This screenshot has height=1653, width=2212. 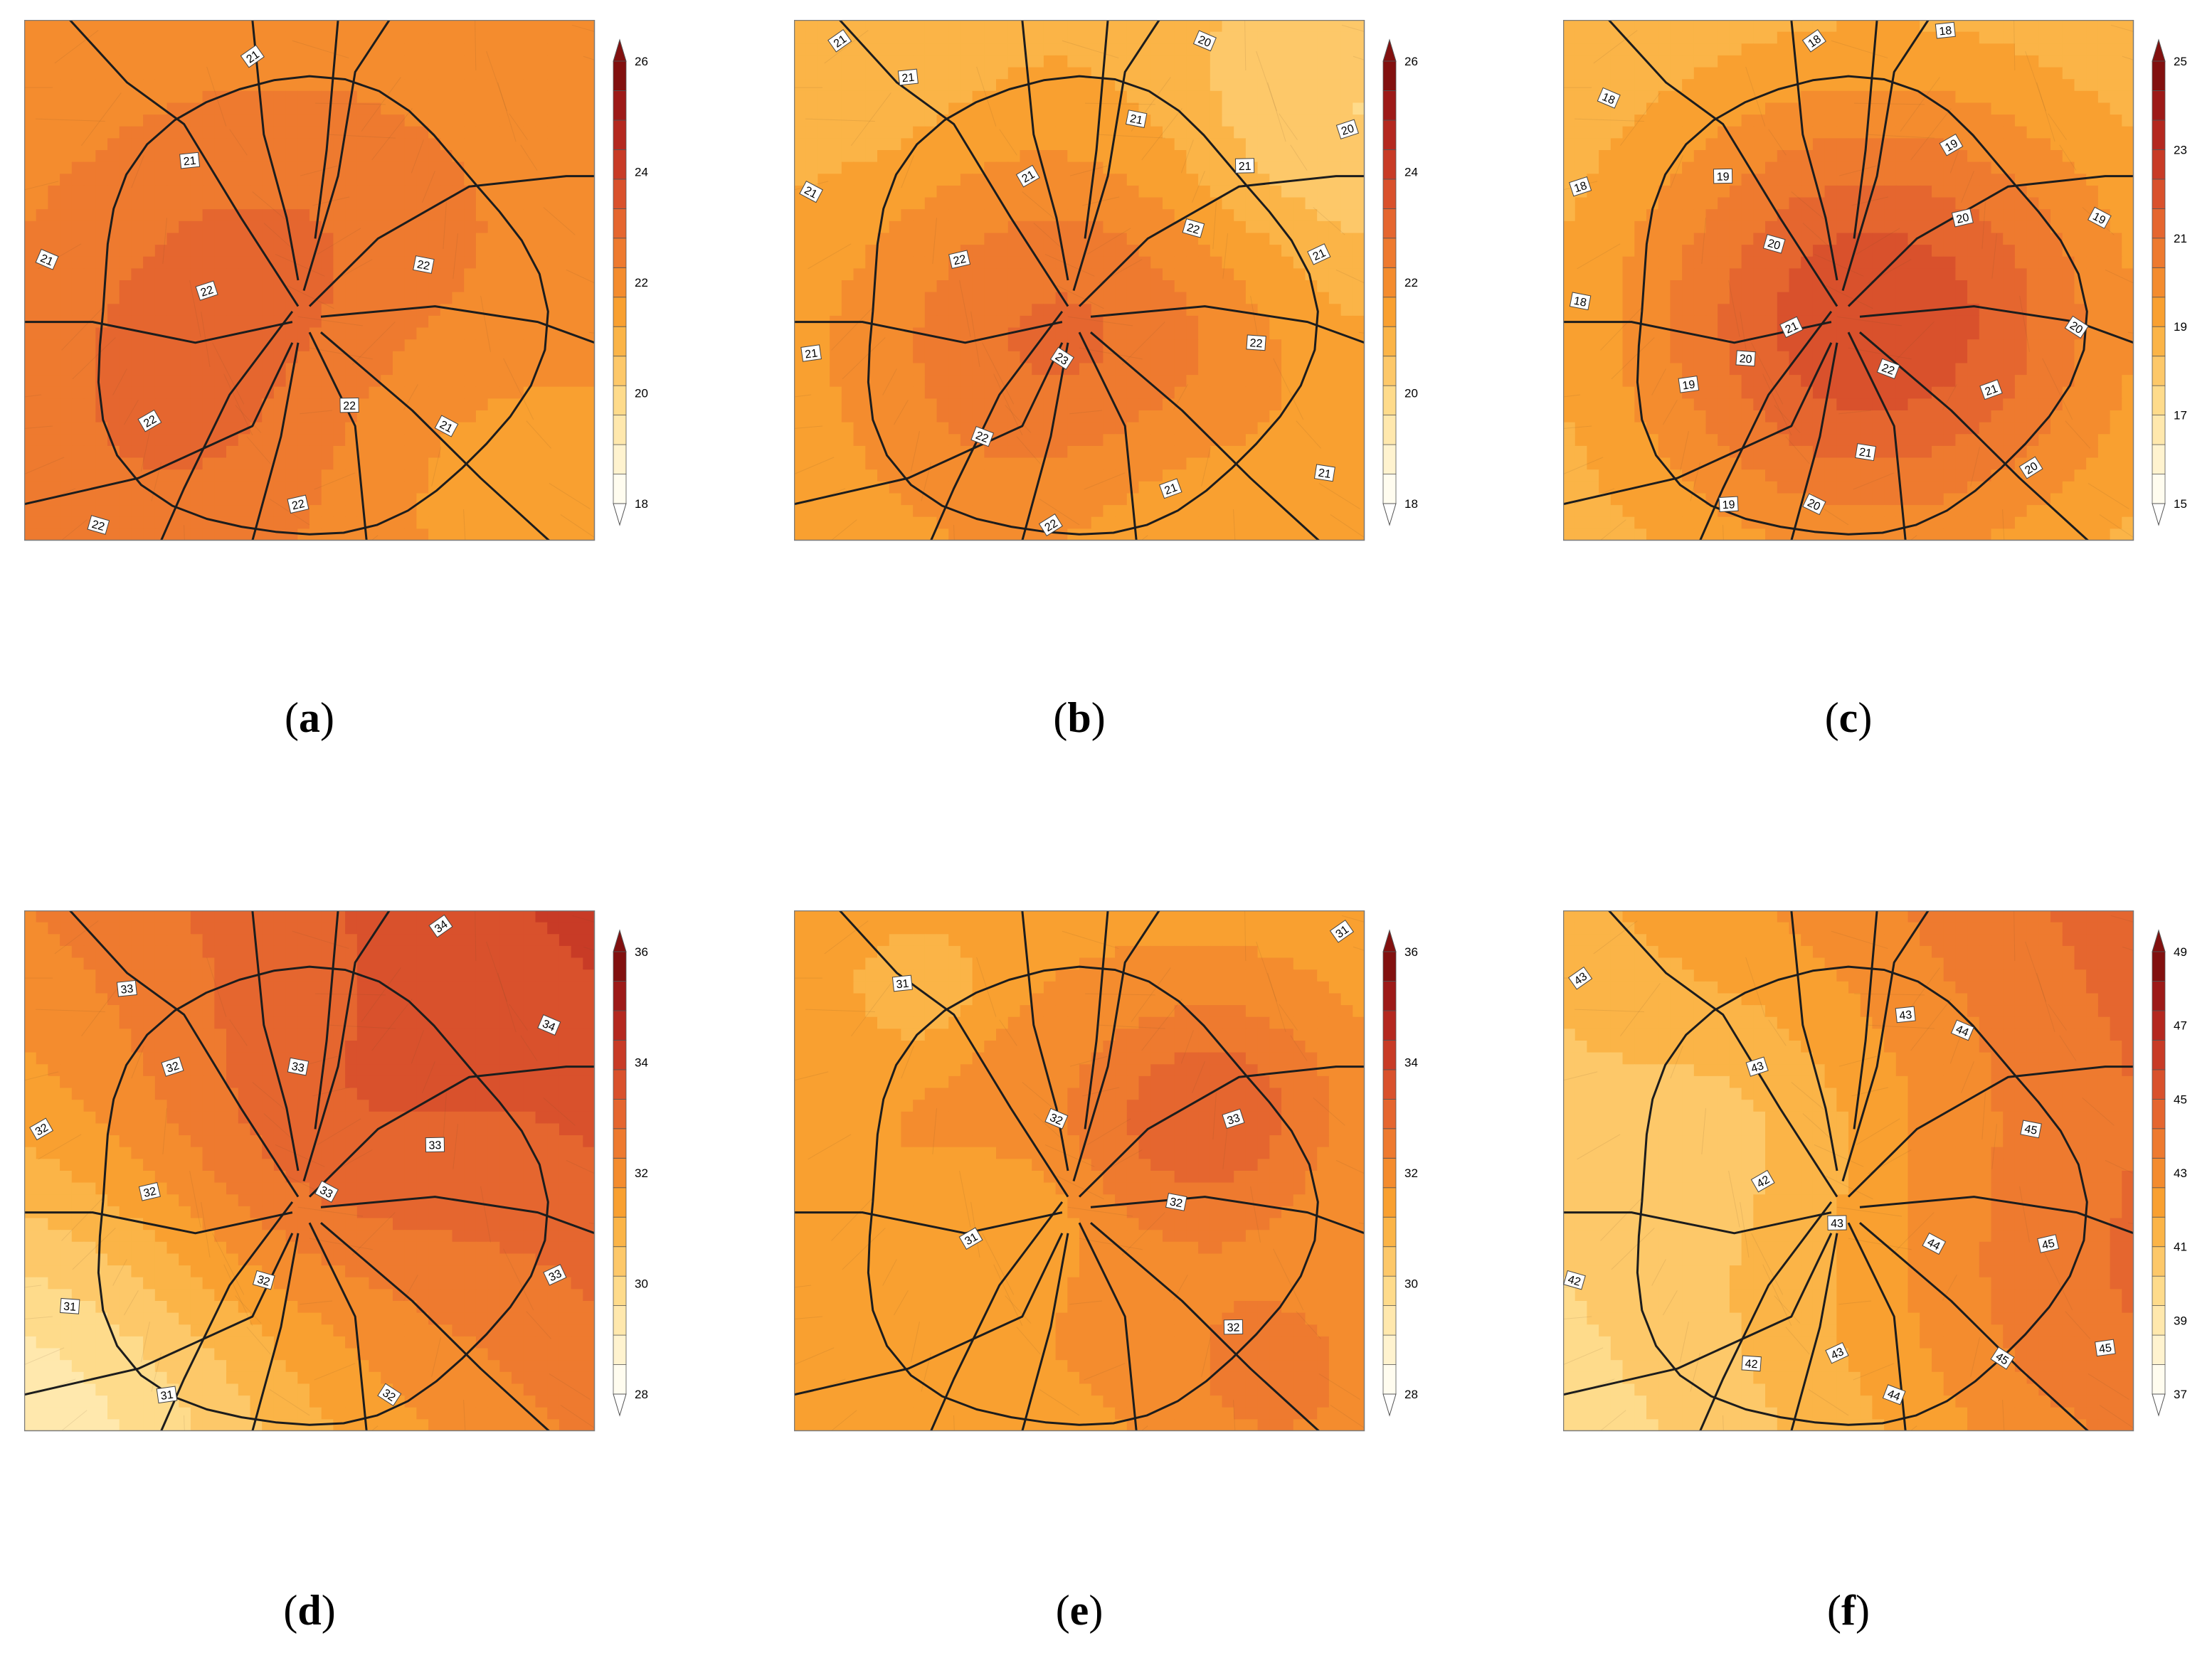 I want to click on colorbar-min-arrow, so click(x=620, y=514).